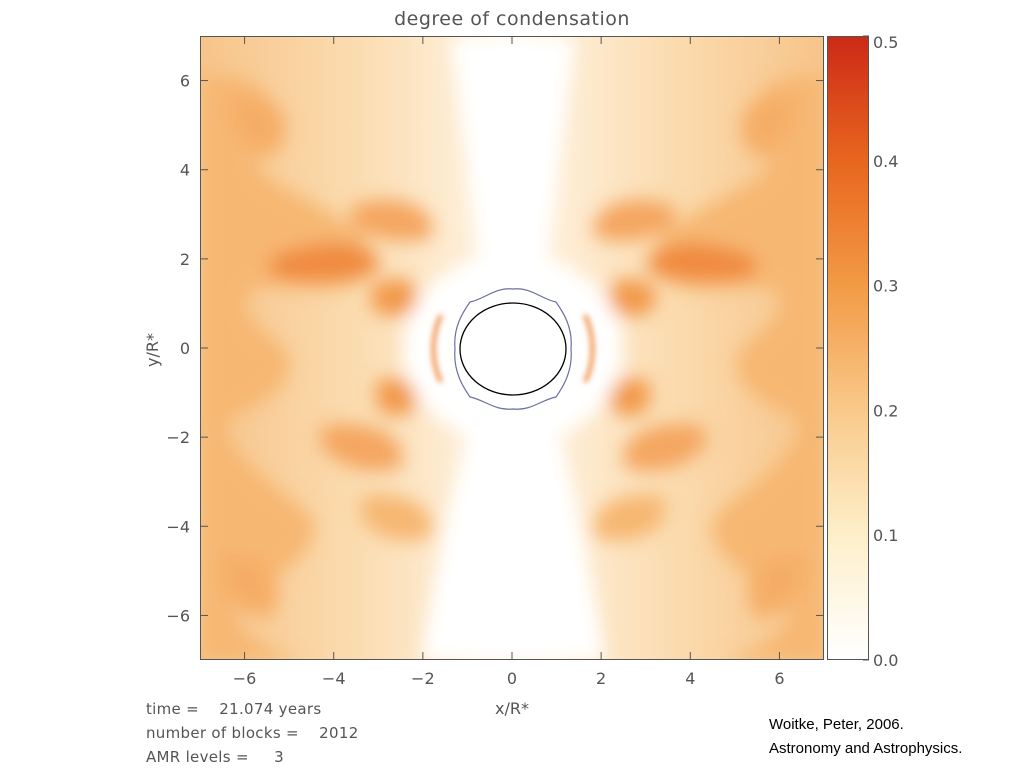 The height and width of the screenshot is (768, 1024). Describe the element at coordinates (185, 170) in the screenshot. I see `y-tick-label: 4` at that location.